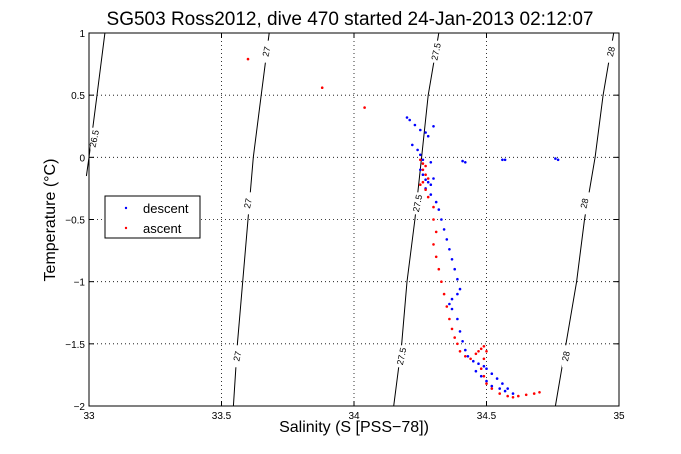 This screenshot has width=681, height=454. What do you see at coordinates (222, 416) in the screenshot?
I see `x-tick-label: 33.5` at bounding box center [222, 416].